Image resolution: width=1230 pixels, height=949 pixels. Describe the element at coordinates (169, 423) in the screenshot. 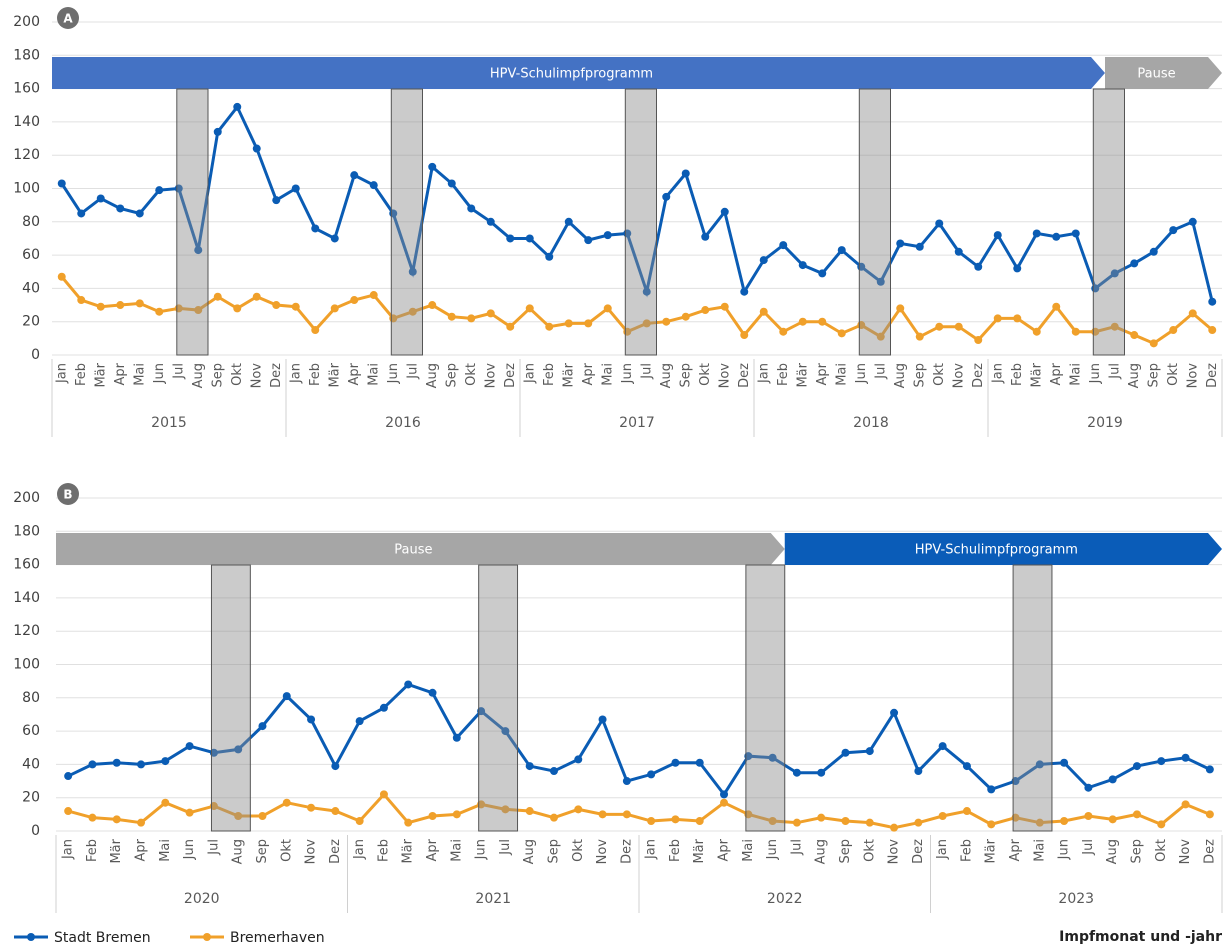

I see `group-label: 2015` at that location.